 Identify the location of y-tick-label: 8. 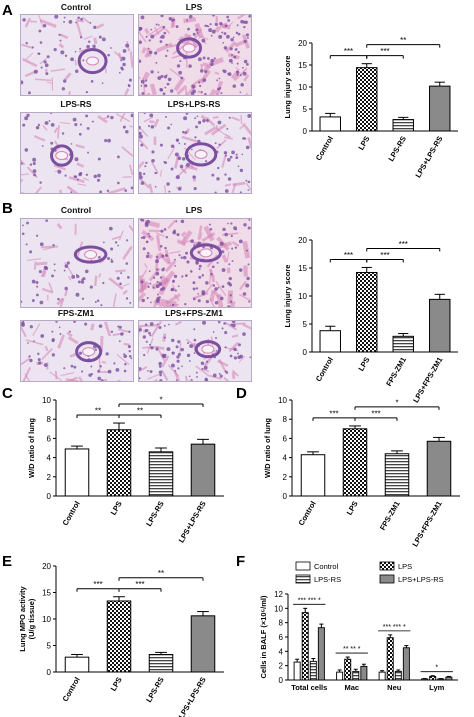
(285, 419).